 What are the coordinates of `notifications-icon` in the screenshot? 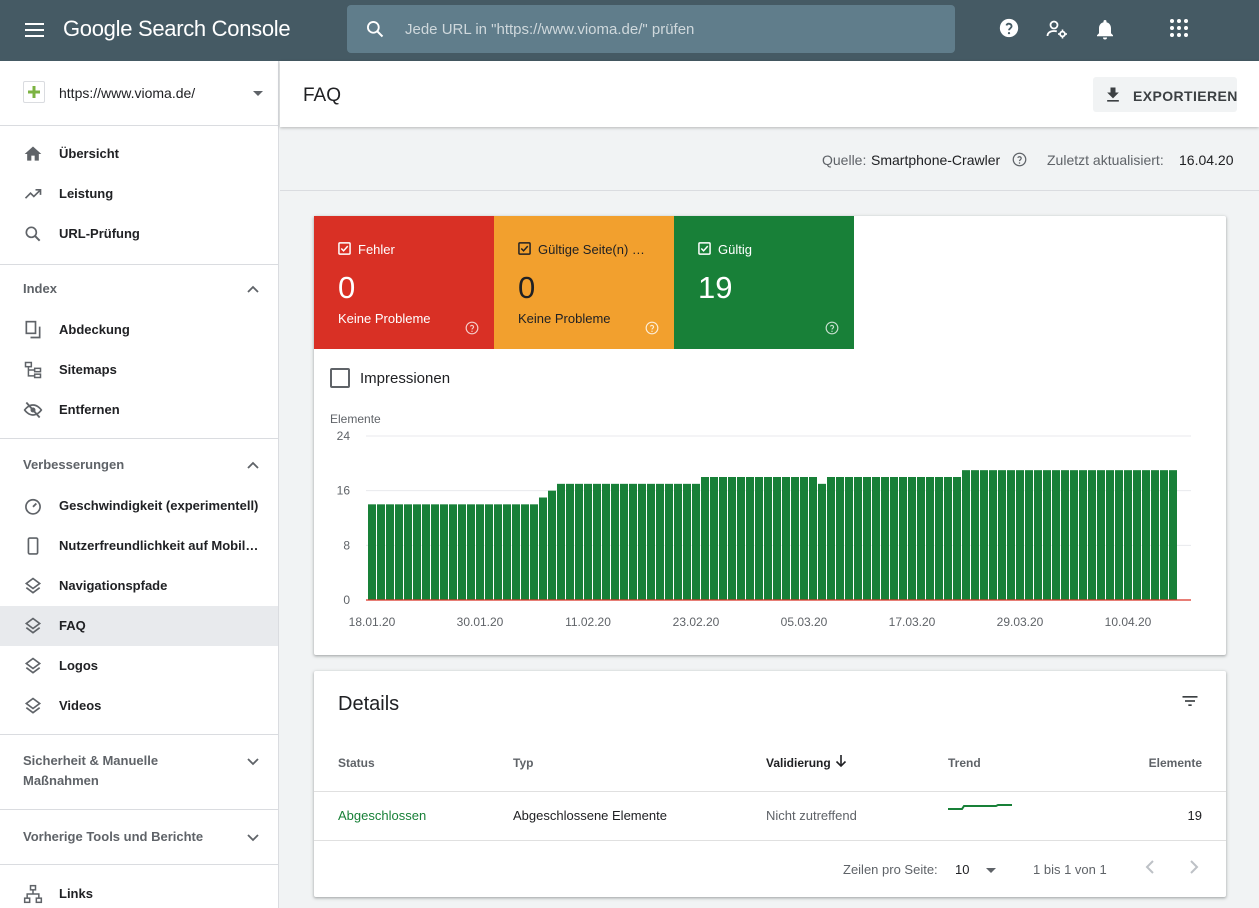 It's located at (1105, 29).